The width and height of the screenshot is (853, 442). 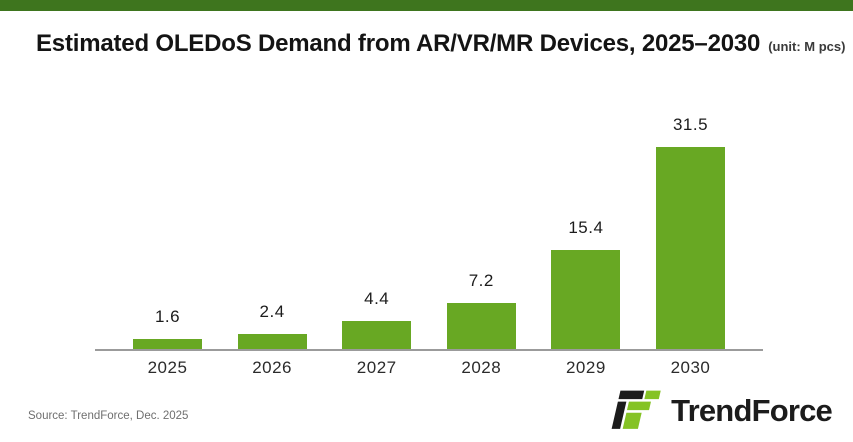 I want to click on bar-group-2030: 31.5 2030, so click(x=690, y=236).